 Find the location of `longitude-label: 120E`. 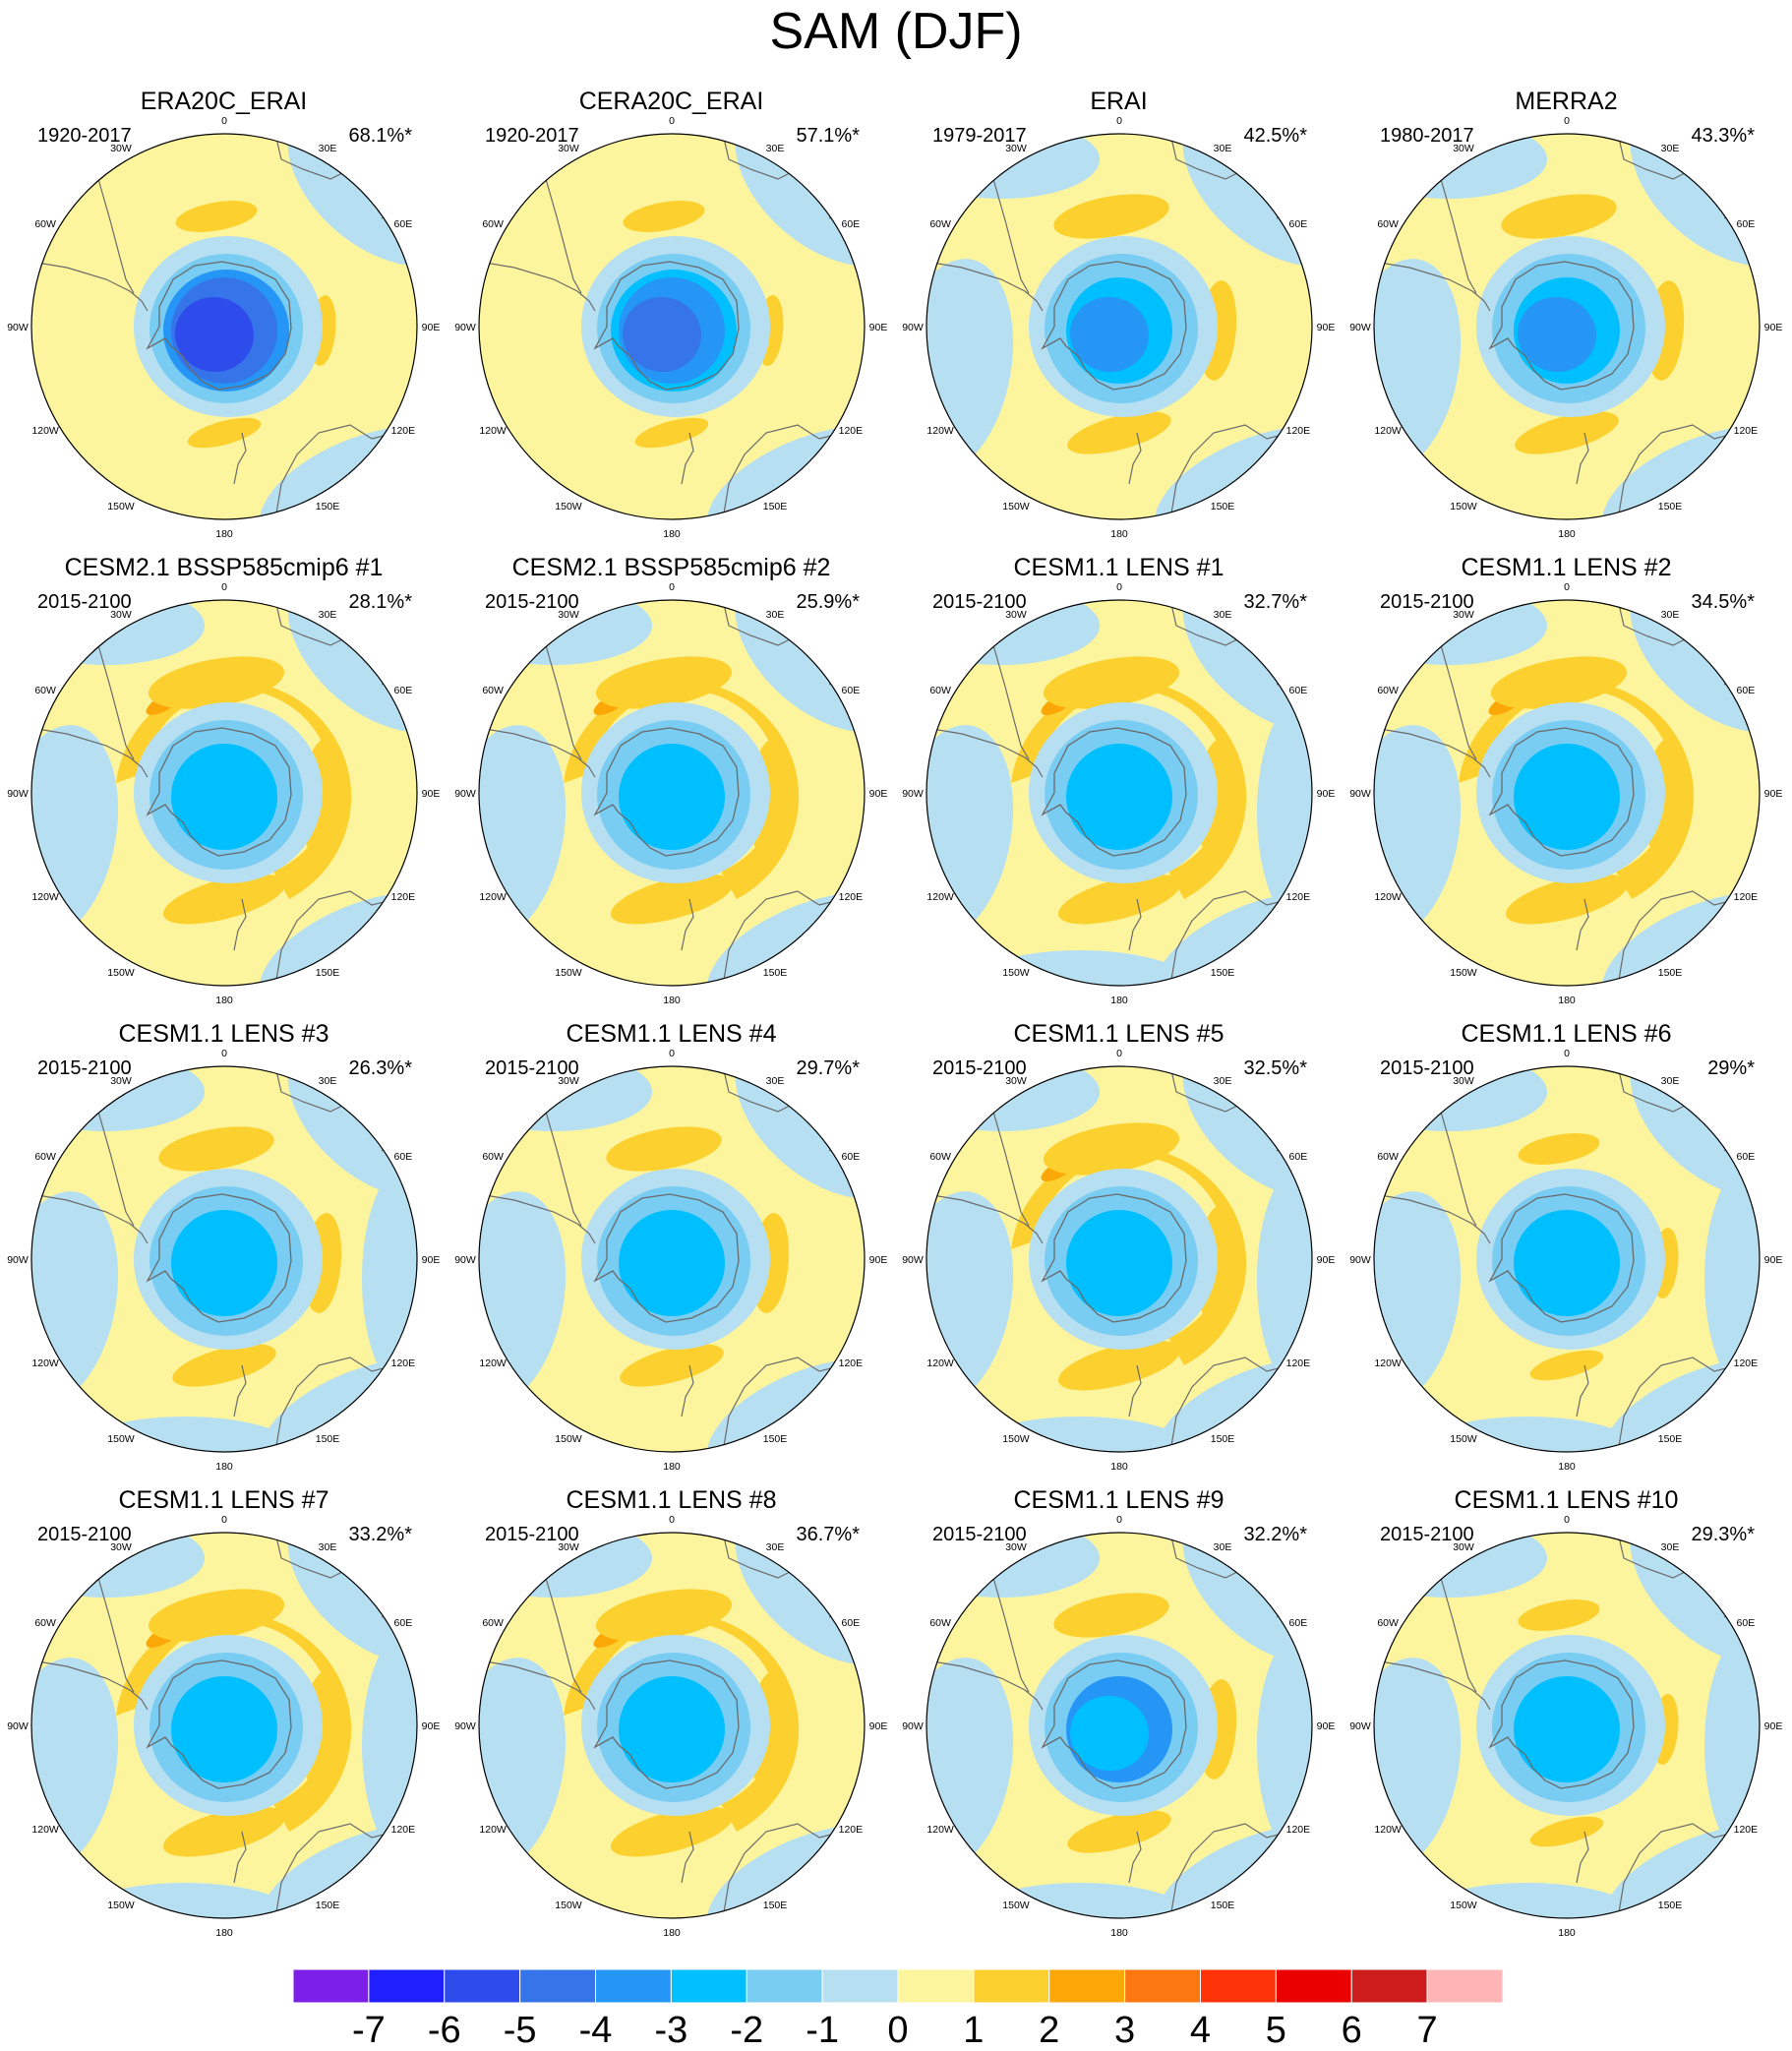

longitude-label: 120E is located at coordinates (851, 897).